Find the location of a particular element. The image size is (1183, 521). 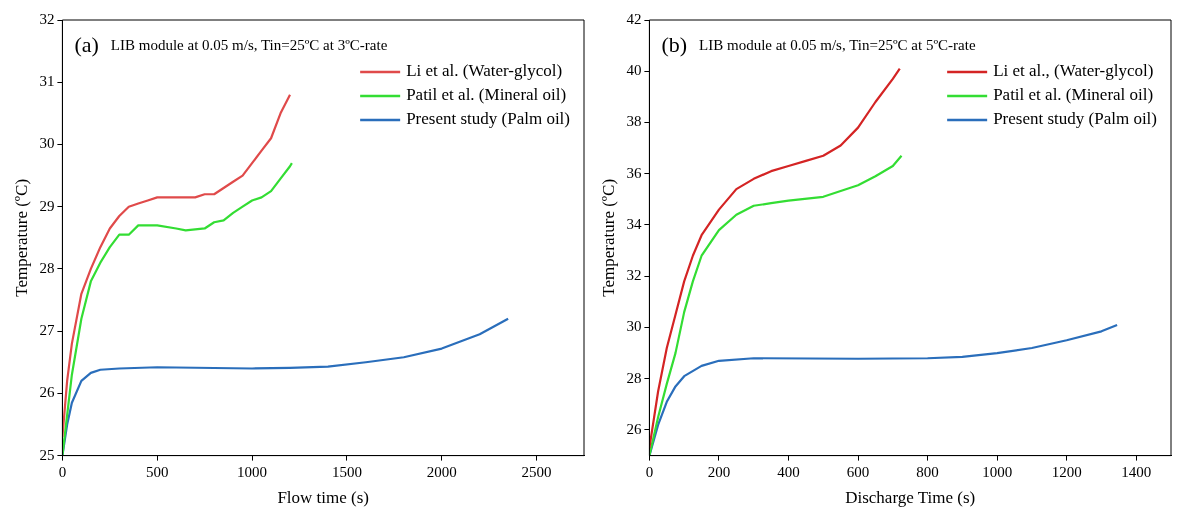

x-tick-label: 2000 is located at coordinates (441, 471).